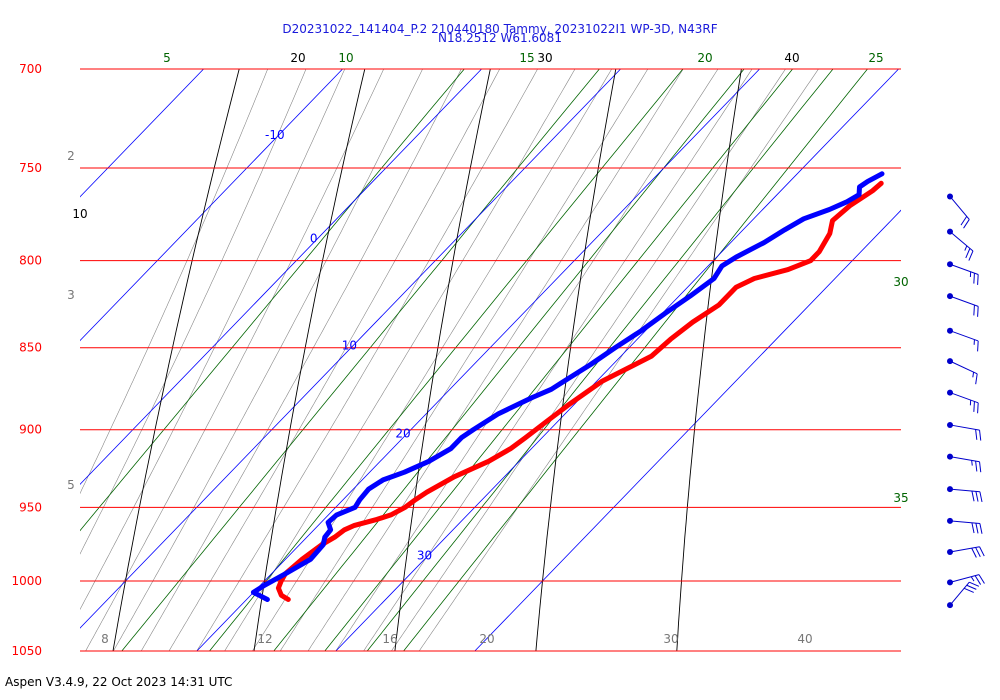 This screenshot has height=700, width=1000. I want to click on pressure-label: 800, so click(30, 261).